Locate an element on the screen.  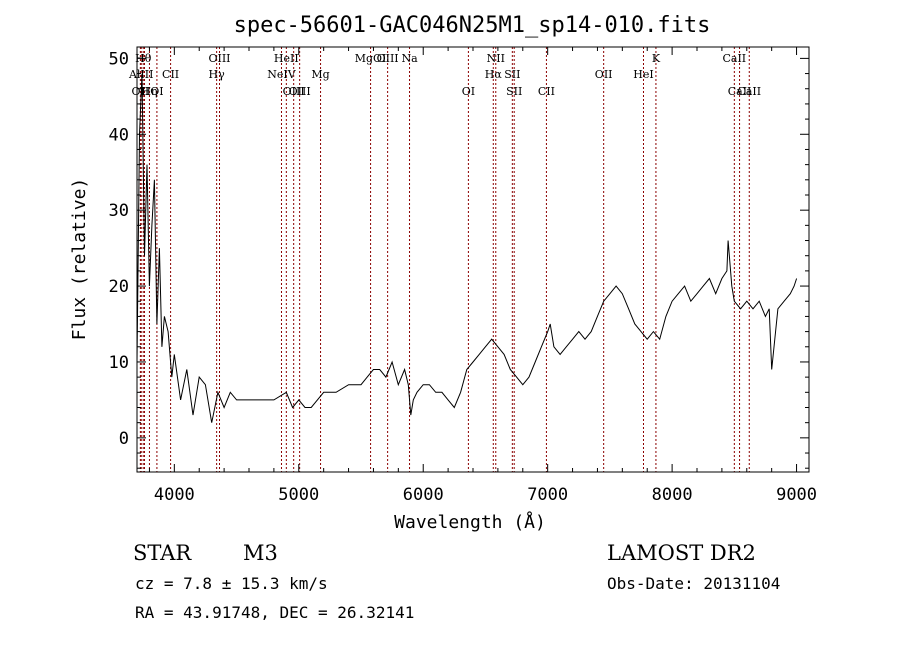
object-class: STAR is located at coordinates (162, 553).